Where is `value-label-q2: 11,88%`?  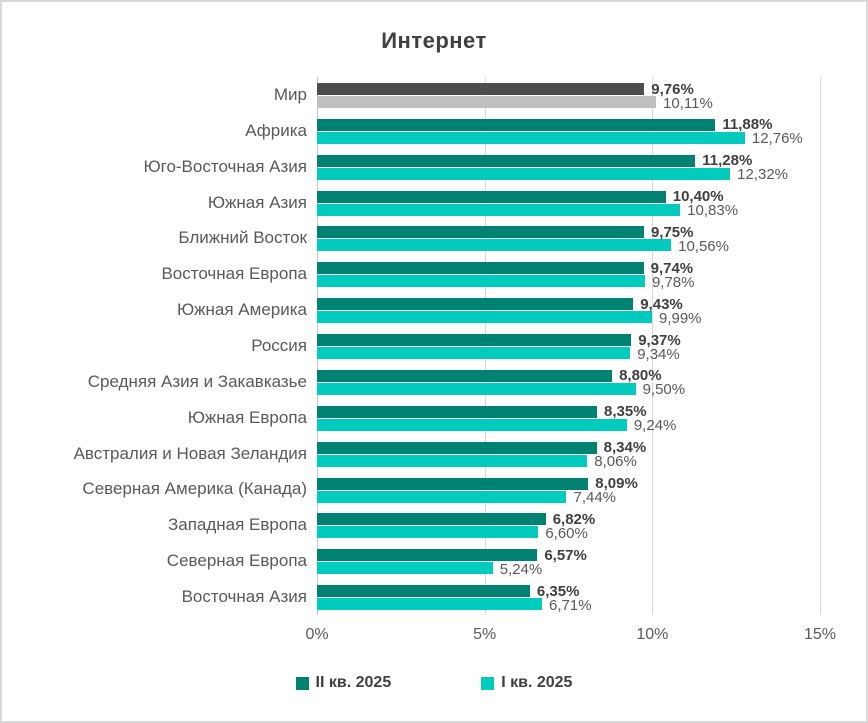
value-label-q2: 11,88% is located at coordinates (747, 125).